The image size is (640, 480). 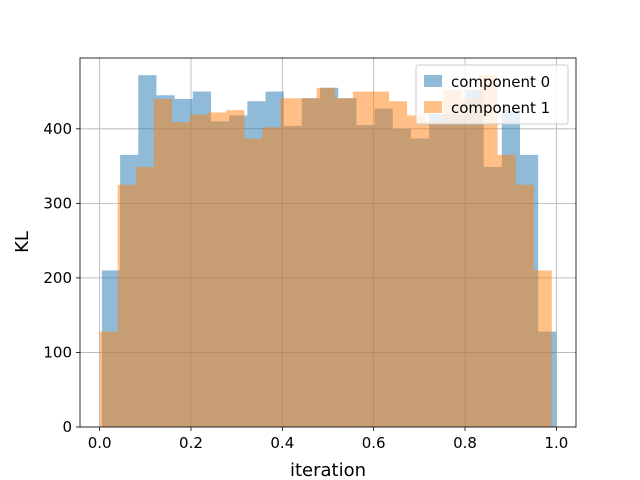 What do you see at coordinates (374, 443) in the screenshot?
I see `x-tick-label: 0.6` at bounding box center [374, 443].